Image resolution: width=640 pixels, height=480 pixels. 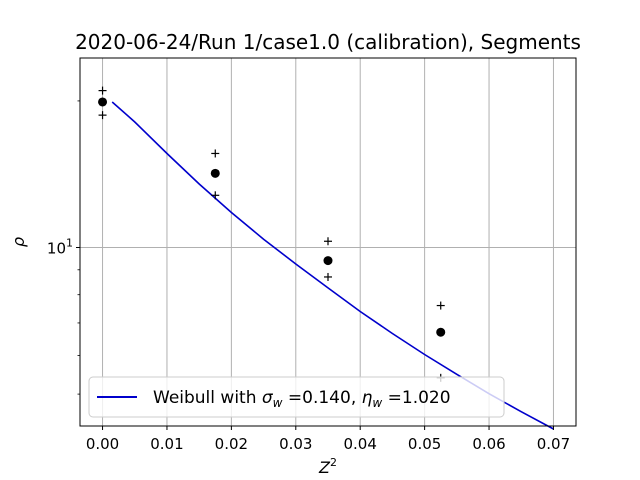 I want to click on y-axis-label: ρ, so click(x=18, y=242).